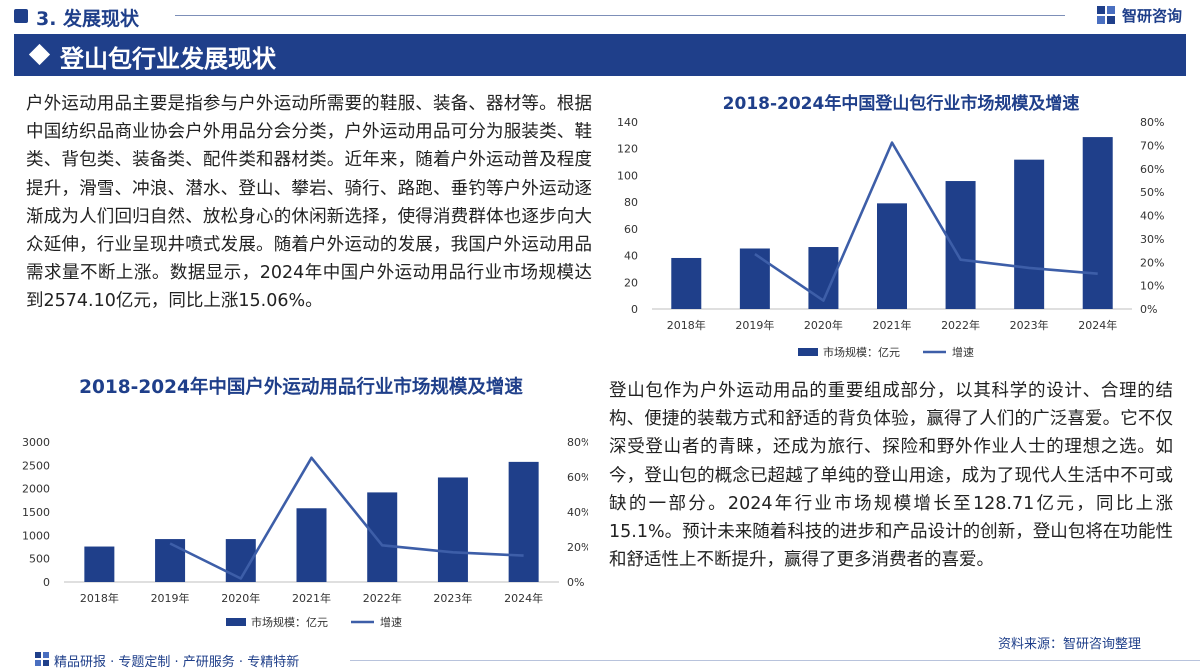  I want to click on y-left-tick-label: 80, so click(631, 202).